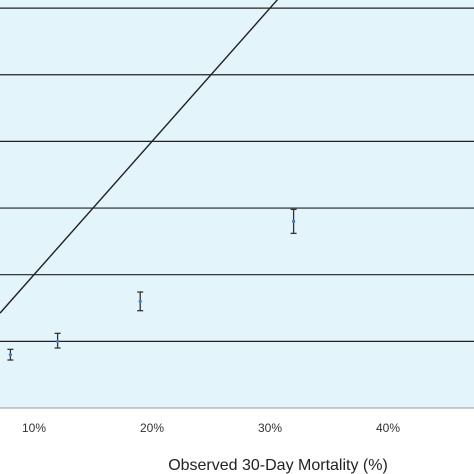  Describe the element at coordinates (278, 465) in the screenshot. I see `x-axis-title: Observed 30-Day Mortality (%)` at that location.